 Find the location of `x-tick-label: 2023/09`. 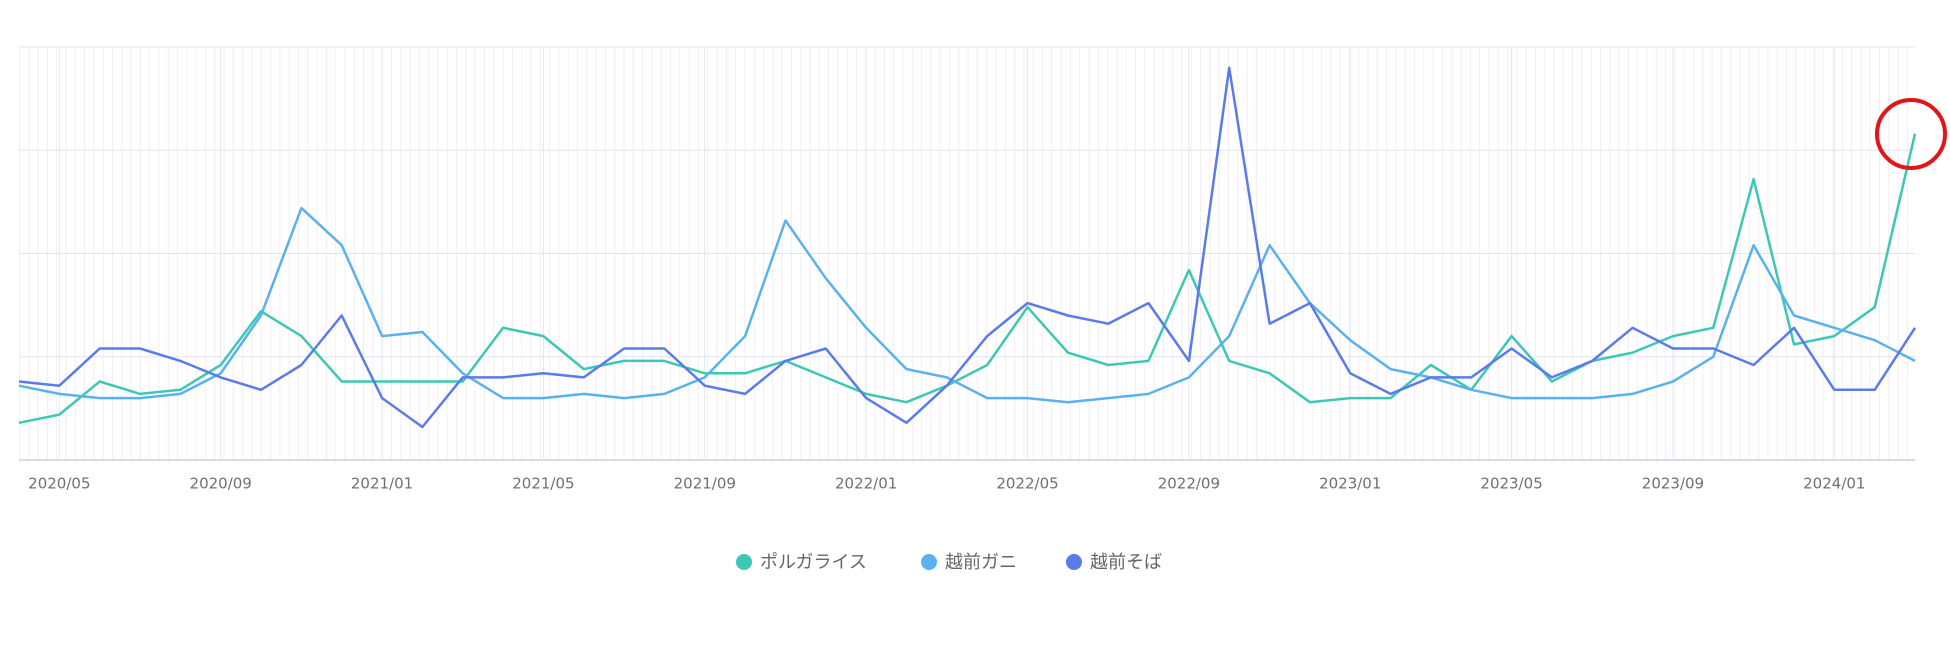

x-tick-label: 2023/09 is located at coordinates (1673, 484).